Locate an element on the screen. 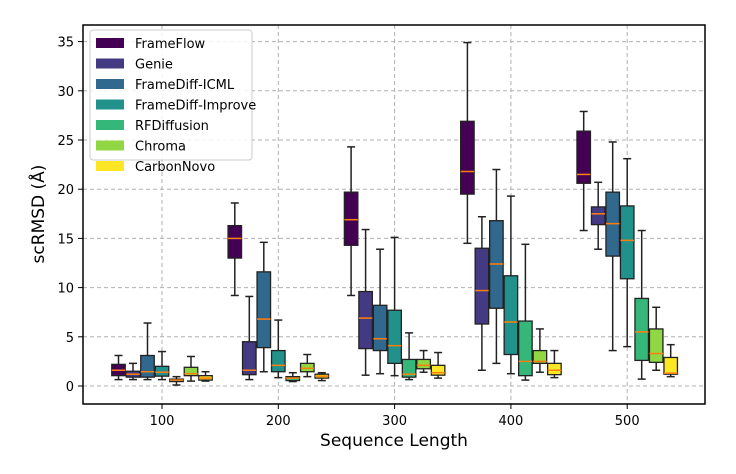  legend-label: FrameDiff-ICML is located at coordinates (185, 85).